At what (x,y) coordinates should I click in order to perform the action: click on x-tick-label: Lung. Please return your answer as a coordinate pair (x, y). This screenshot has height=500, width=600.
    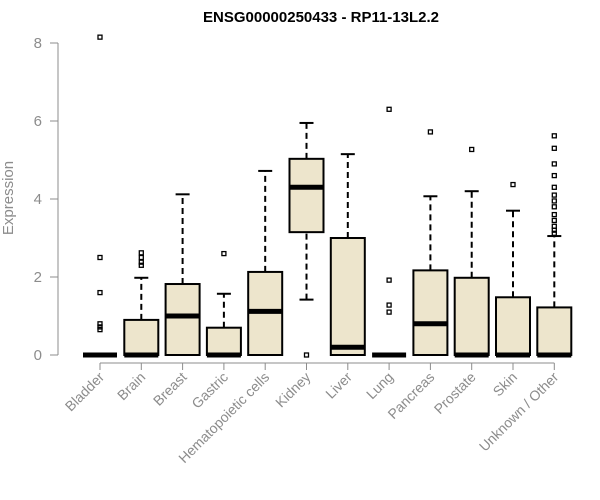
    Looking at the image, I should click on (379, 385).